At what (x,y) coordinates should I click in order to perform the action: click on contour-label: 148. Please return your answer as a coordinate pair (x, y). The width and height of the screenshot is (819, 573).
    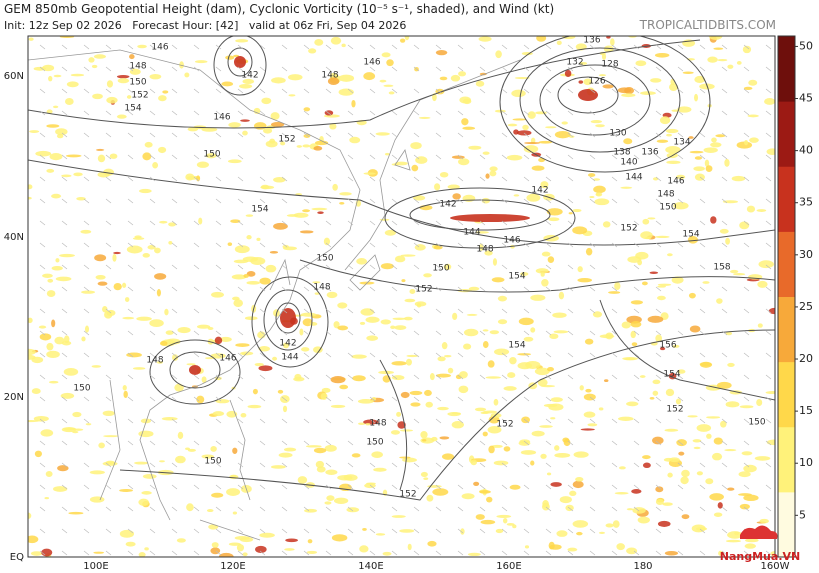
    Looking at the image, I should click on (154, 361).